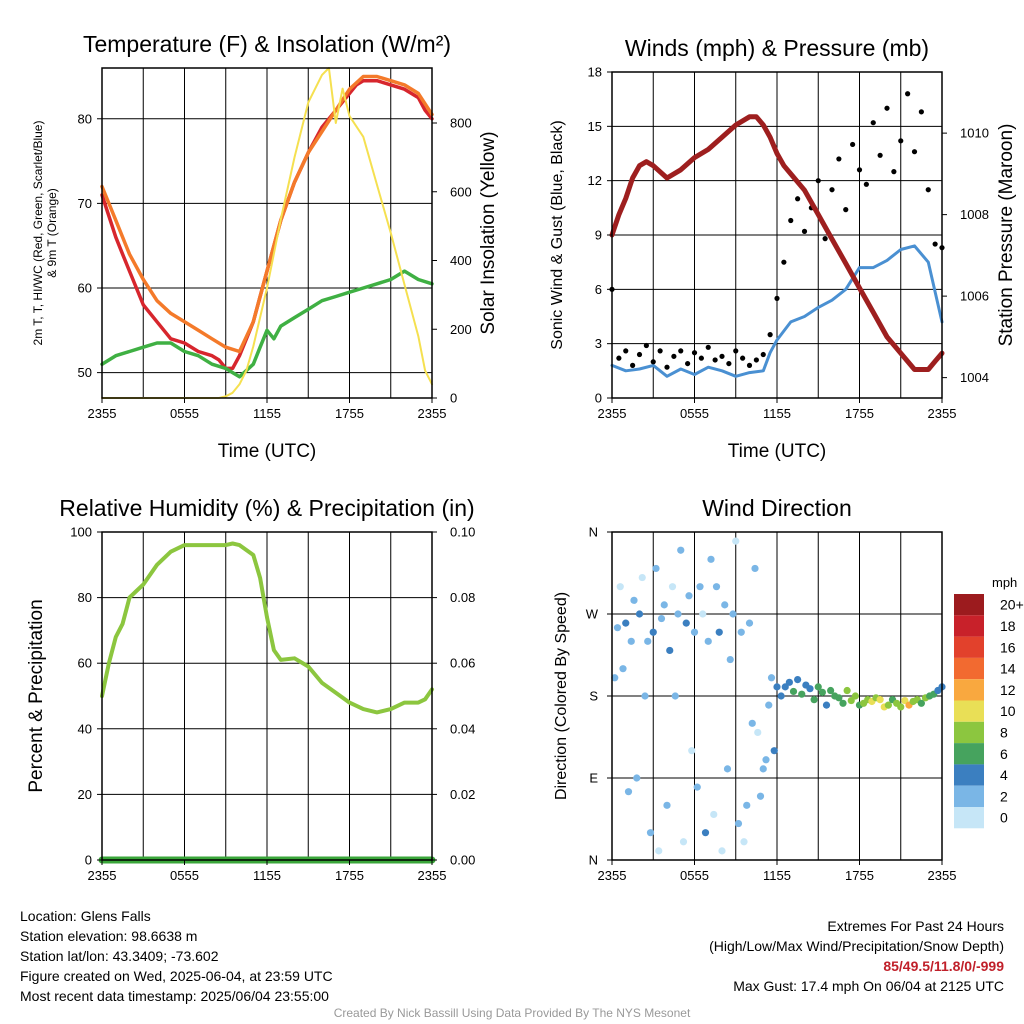  What do you see at coordinates (1012, 605) in the screenshot?
I see `legend-label: 20+` at bounding box center [1012, 605].